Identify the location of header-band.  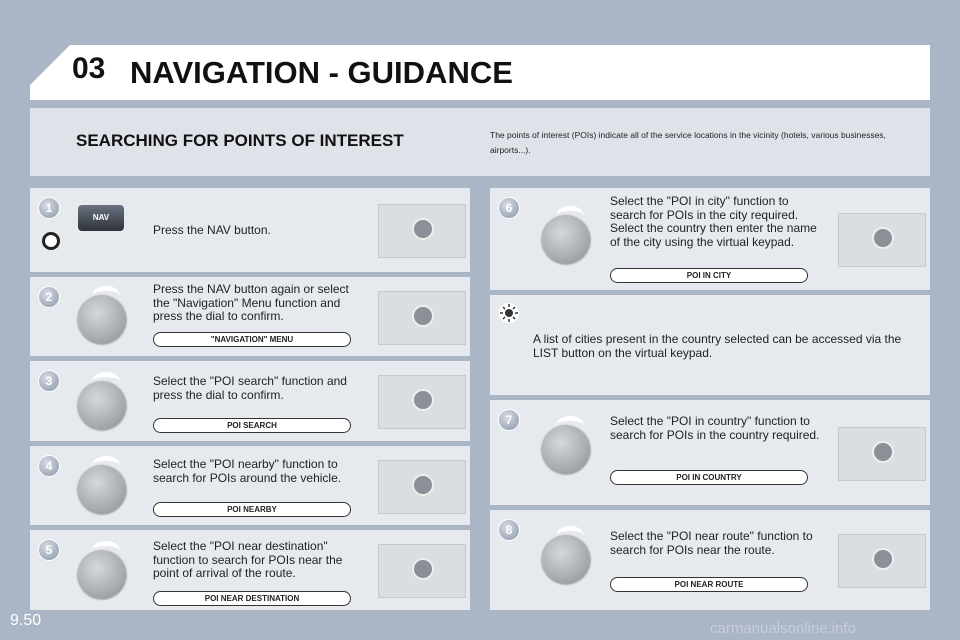
(480, 72).